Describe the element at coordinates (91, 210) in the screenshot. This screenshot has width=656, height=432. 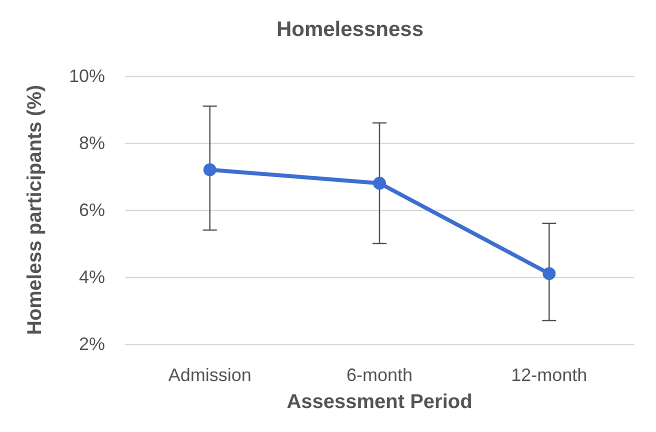
I see `y-tick-label: 6%` at that location.